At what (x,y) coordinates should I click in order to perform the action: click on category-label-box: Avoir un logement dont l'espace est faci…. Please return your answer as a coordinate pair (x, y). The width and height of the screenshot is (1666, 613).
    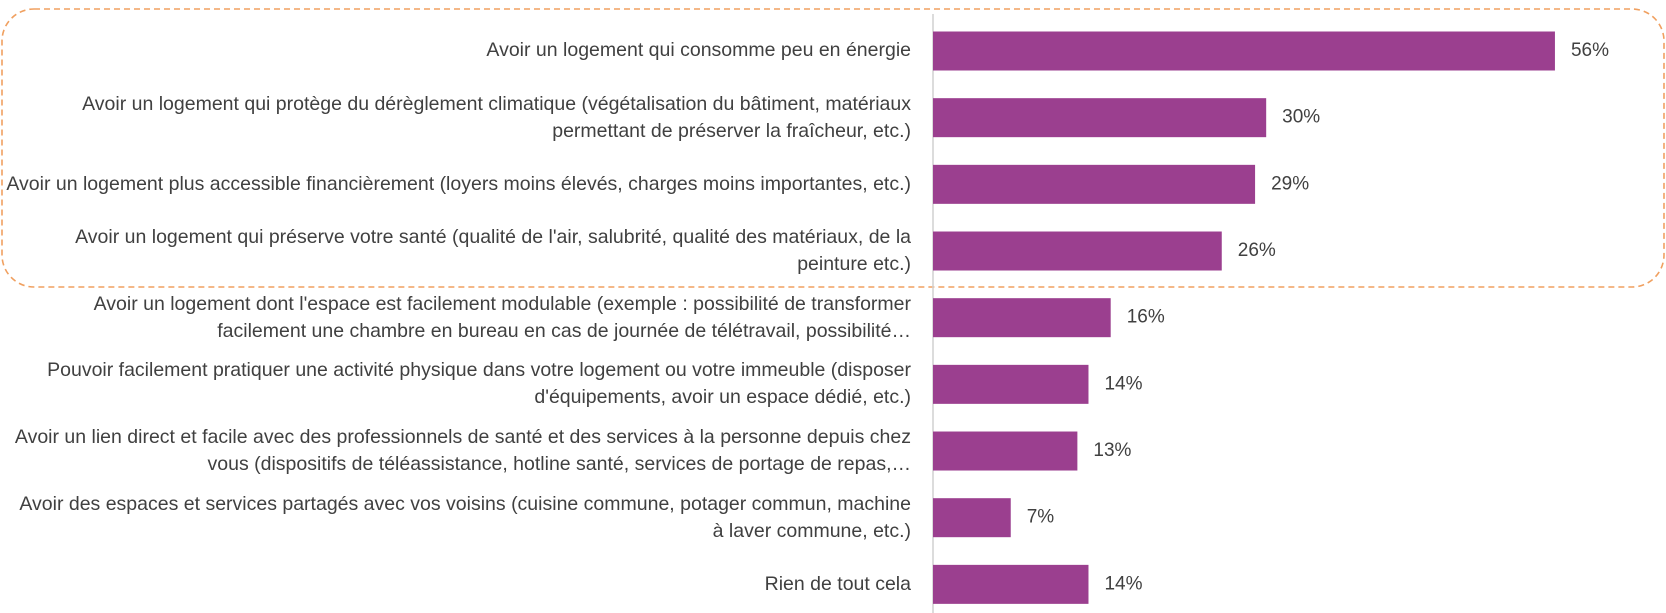
    Looking at the image, I should click on (502, 317).